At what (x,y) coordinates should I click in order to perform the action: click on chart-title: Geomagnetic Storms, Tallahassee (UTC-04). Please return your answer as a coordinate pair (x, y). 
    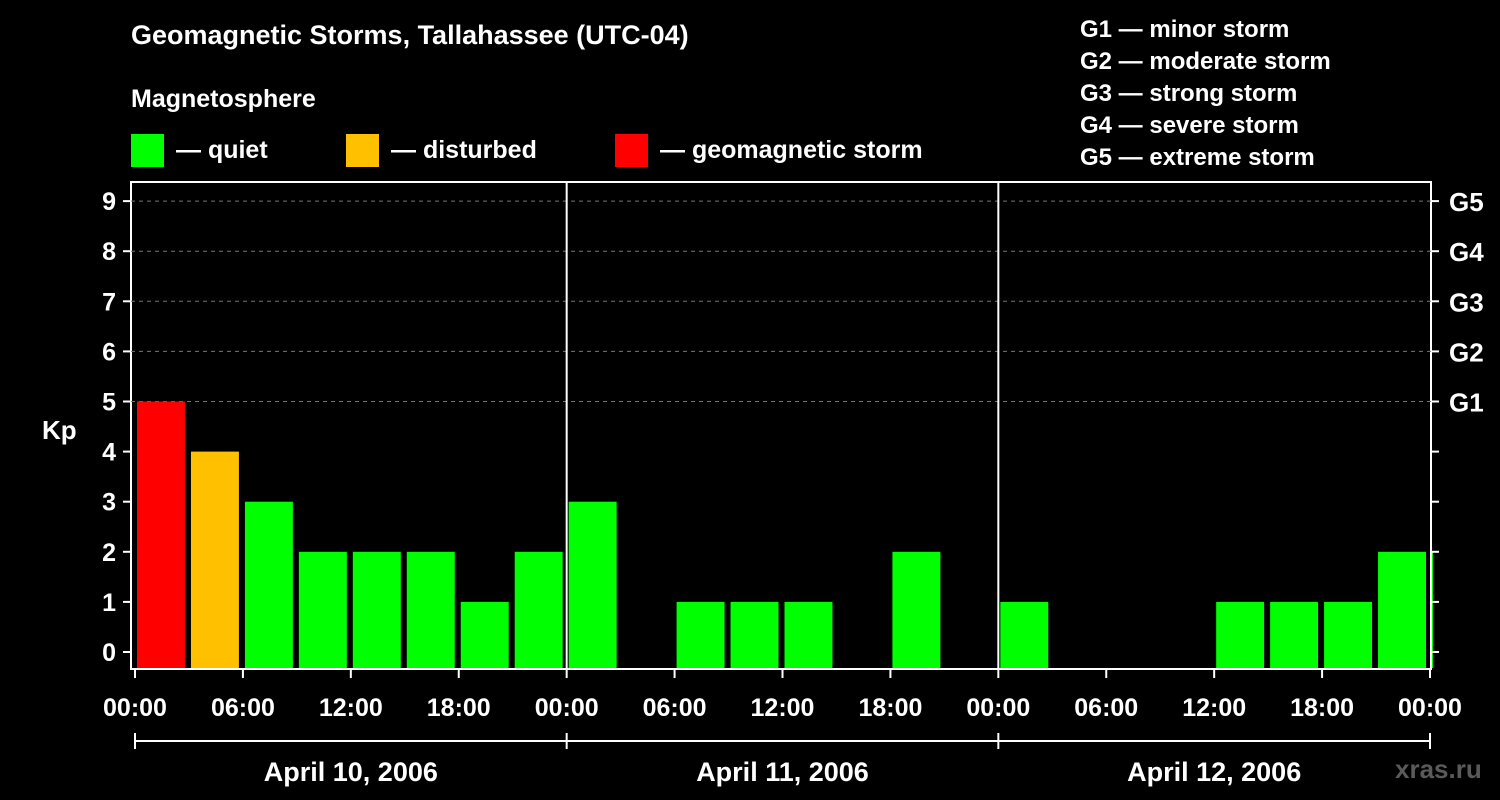
    Looking at the image, I should click on (410, 35).